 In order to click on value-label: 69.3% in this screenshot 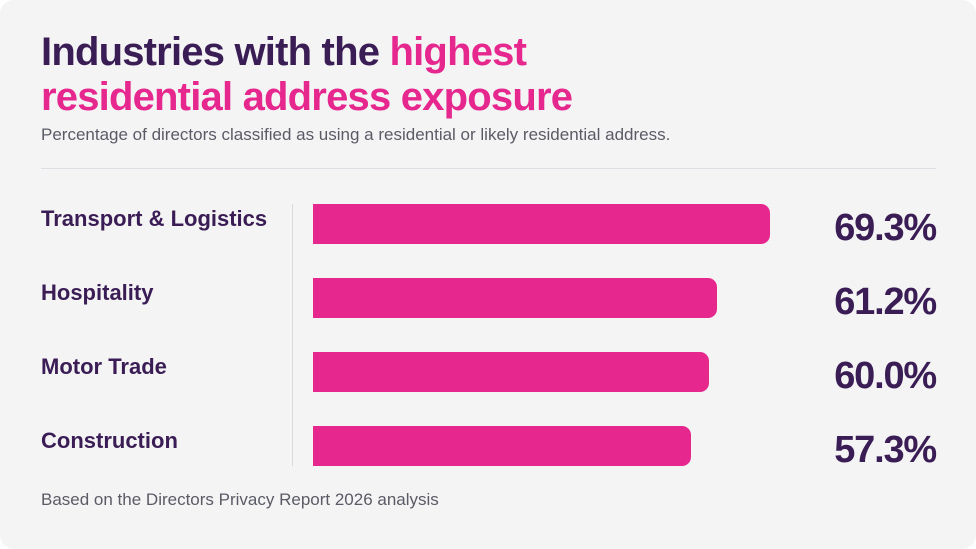, I will do `click(885, 228)`.